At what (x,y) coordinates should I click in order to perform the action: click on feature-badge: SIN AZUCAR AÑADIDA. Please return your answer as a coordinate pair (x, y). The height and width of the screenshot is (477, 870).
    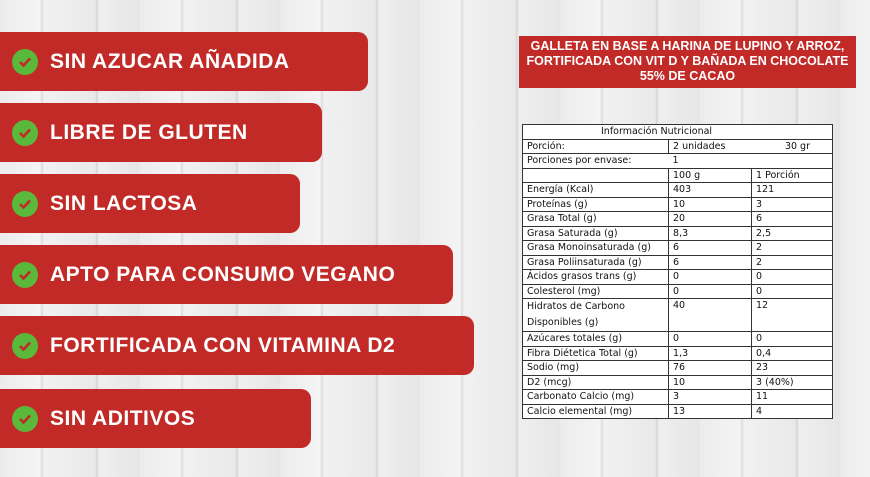
    Looking at the image, I should click on (184, 61).